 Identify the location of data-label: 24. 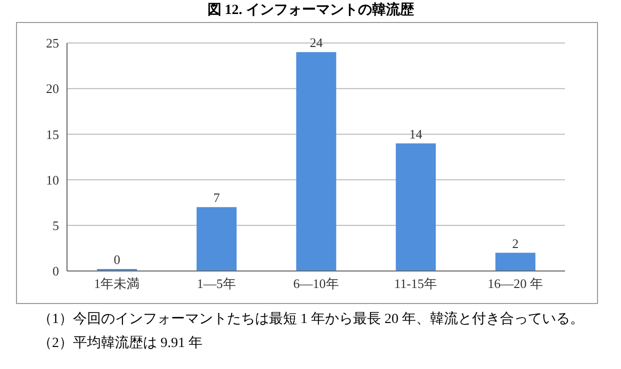
(317, 42).